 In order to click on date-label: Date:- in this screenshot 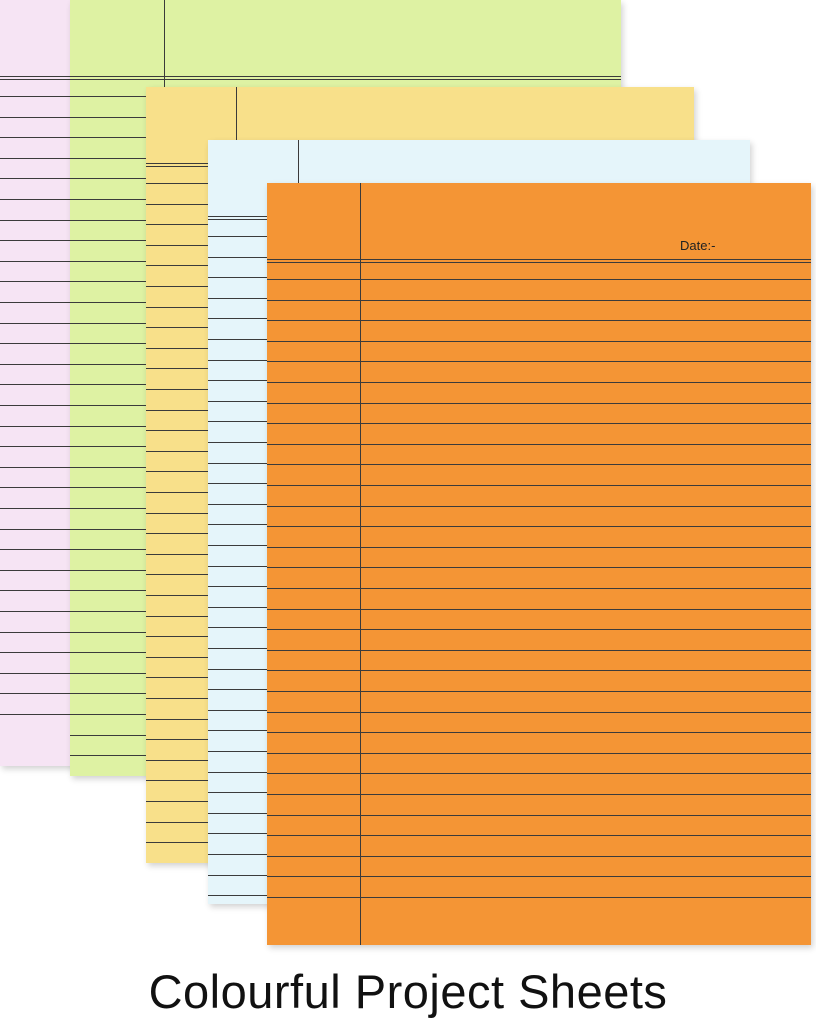, I will do `click(698, 245)`.